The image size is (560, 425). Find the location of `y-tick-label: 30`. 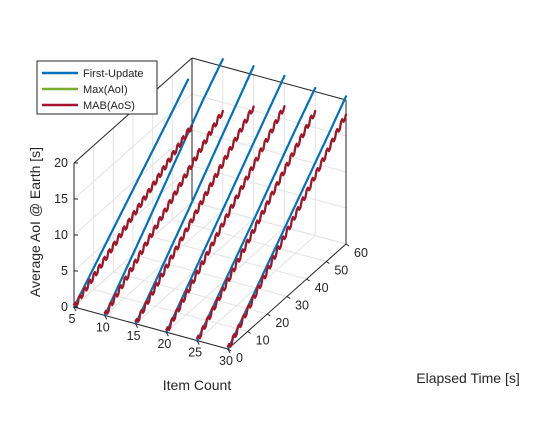

y-tick-label: 30 is located at coordinates (226, 361).